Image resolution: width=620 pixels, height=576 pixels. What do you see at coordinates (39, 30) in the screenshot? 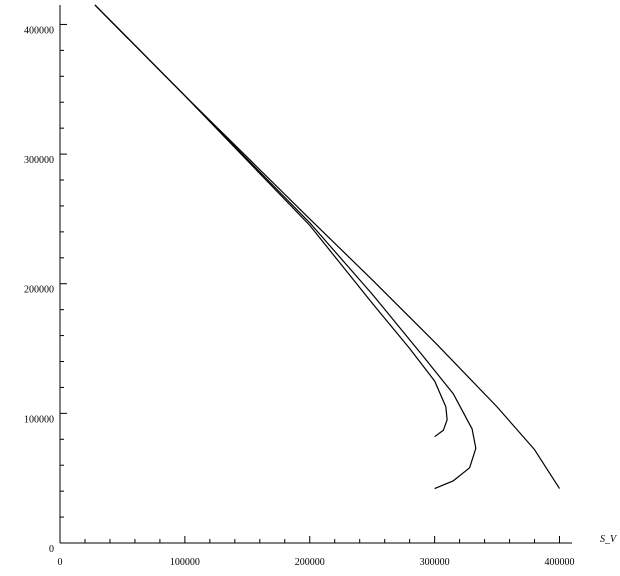
I see `y-tick-label: 400000` at bounding box center [39, 30].